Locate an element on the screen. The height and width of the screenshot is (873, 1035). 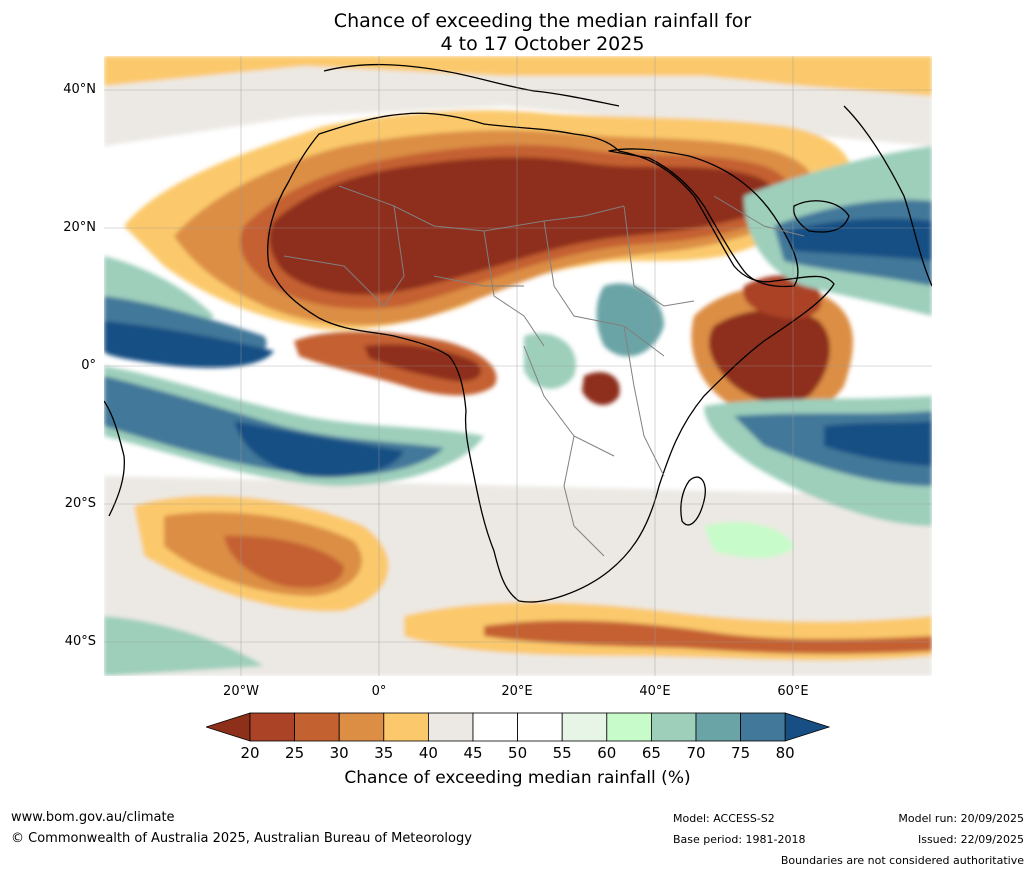
colorbar-tick-label: 40 is located at coordinates (428, 753).